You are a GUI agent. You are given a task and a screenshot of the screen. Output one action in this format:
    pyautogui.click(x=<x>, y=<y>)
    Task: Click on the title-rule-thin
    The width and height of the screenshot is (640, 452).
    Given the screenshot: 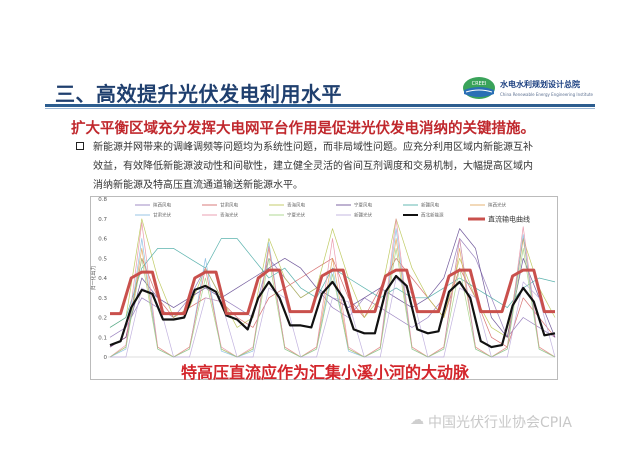 What is the action you would take?
    pyautogui.click(x=320, y=108)
    